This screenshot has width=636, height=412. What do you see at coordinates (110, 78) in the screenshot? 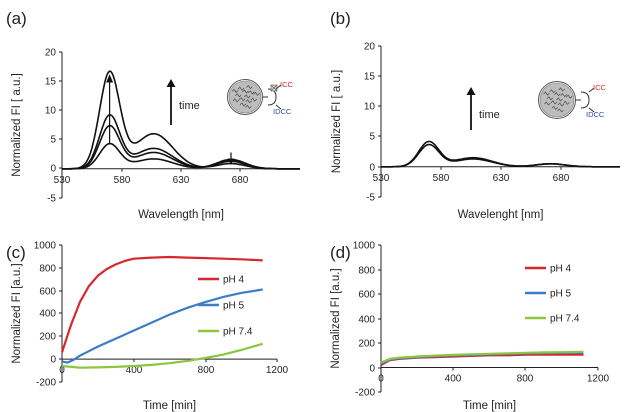
I see `peak-up-arrow-head` at bounding box center [110, 78].